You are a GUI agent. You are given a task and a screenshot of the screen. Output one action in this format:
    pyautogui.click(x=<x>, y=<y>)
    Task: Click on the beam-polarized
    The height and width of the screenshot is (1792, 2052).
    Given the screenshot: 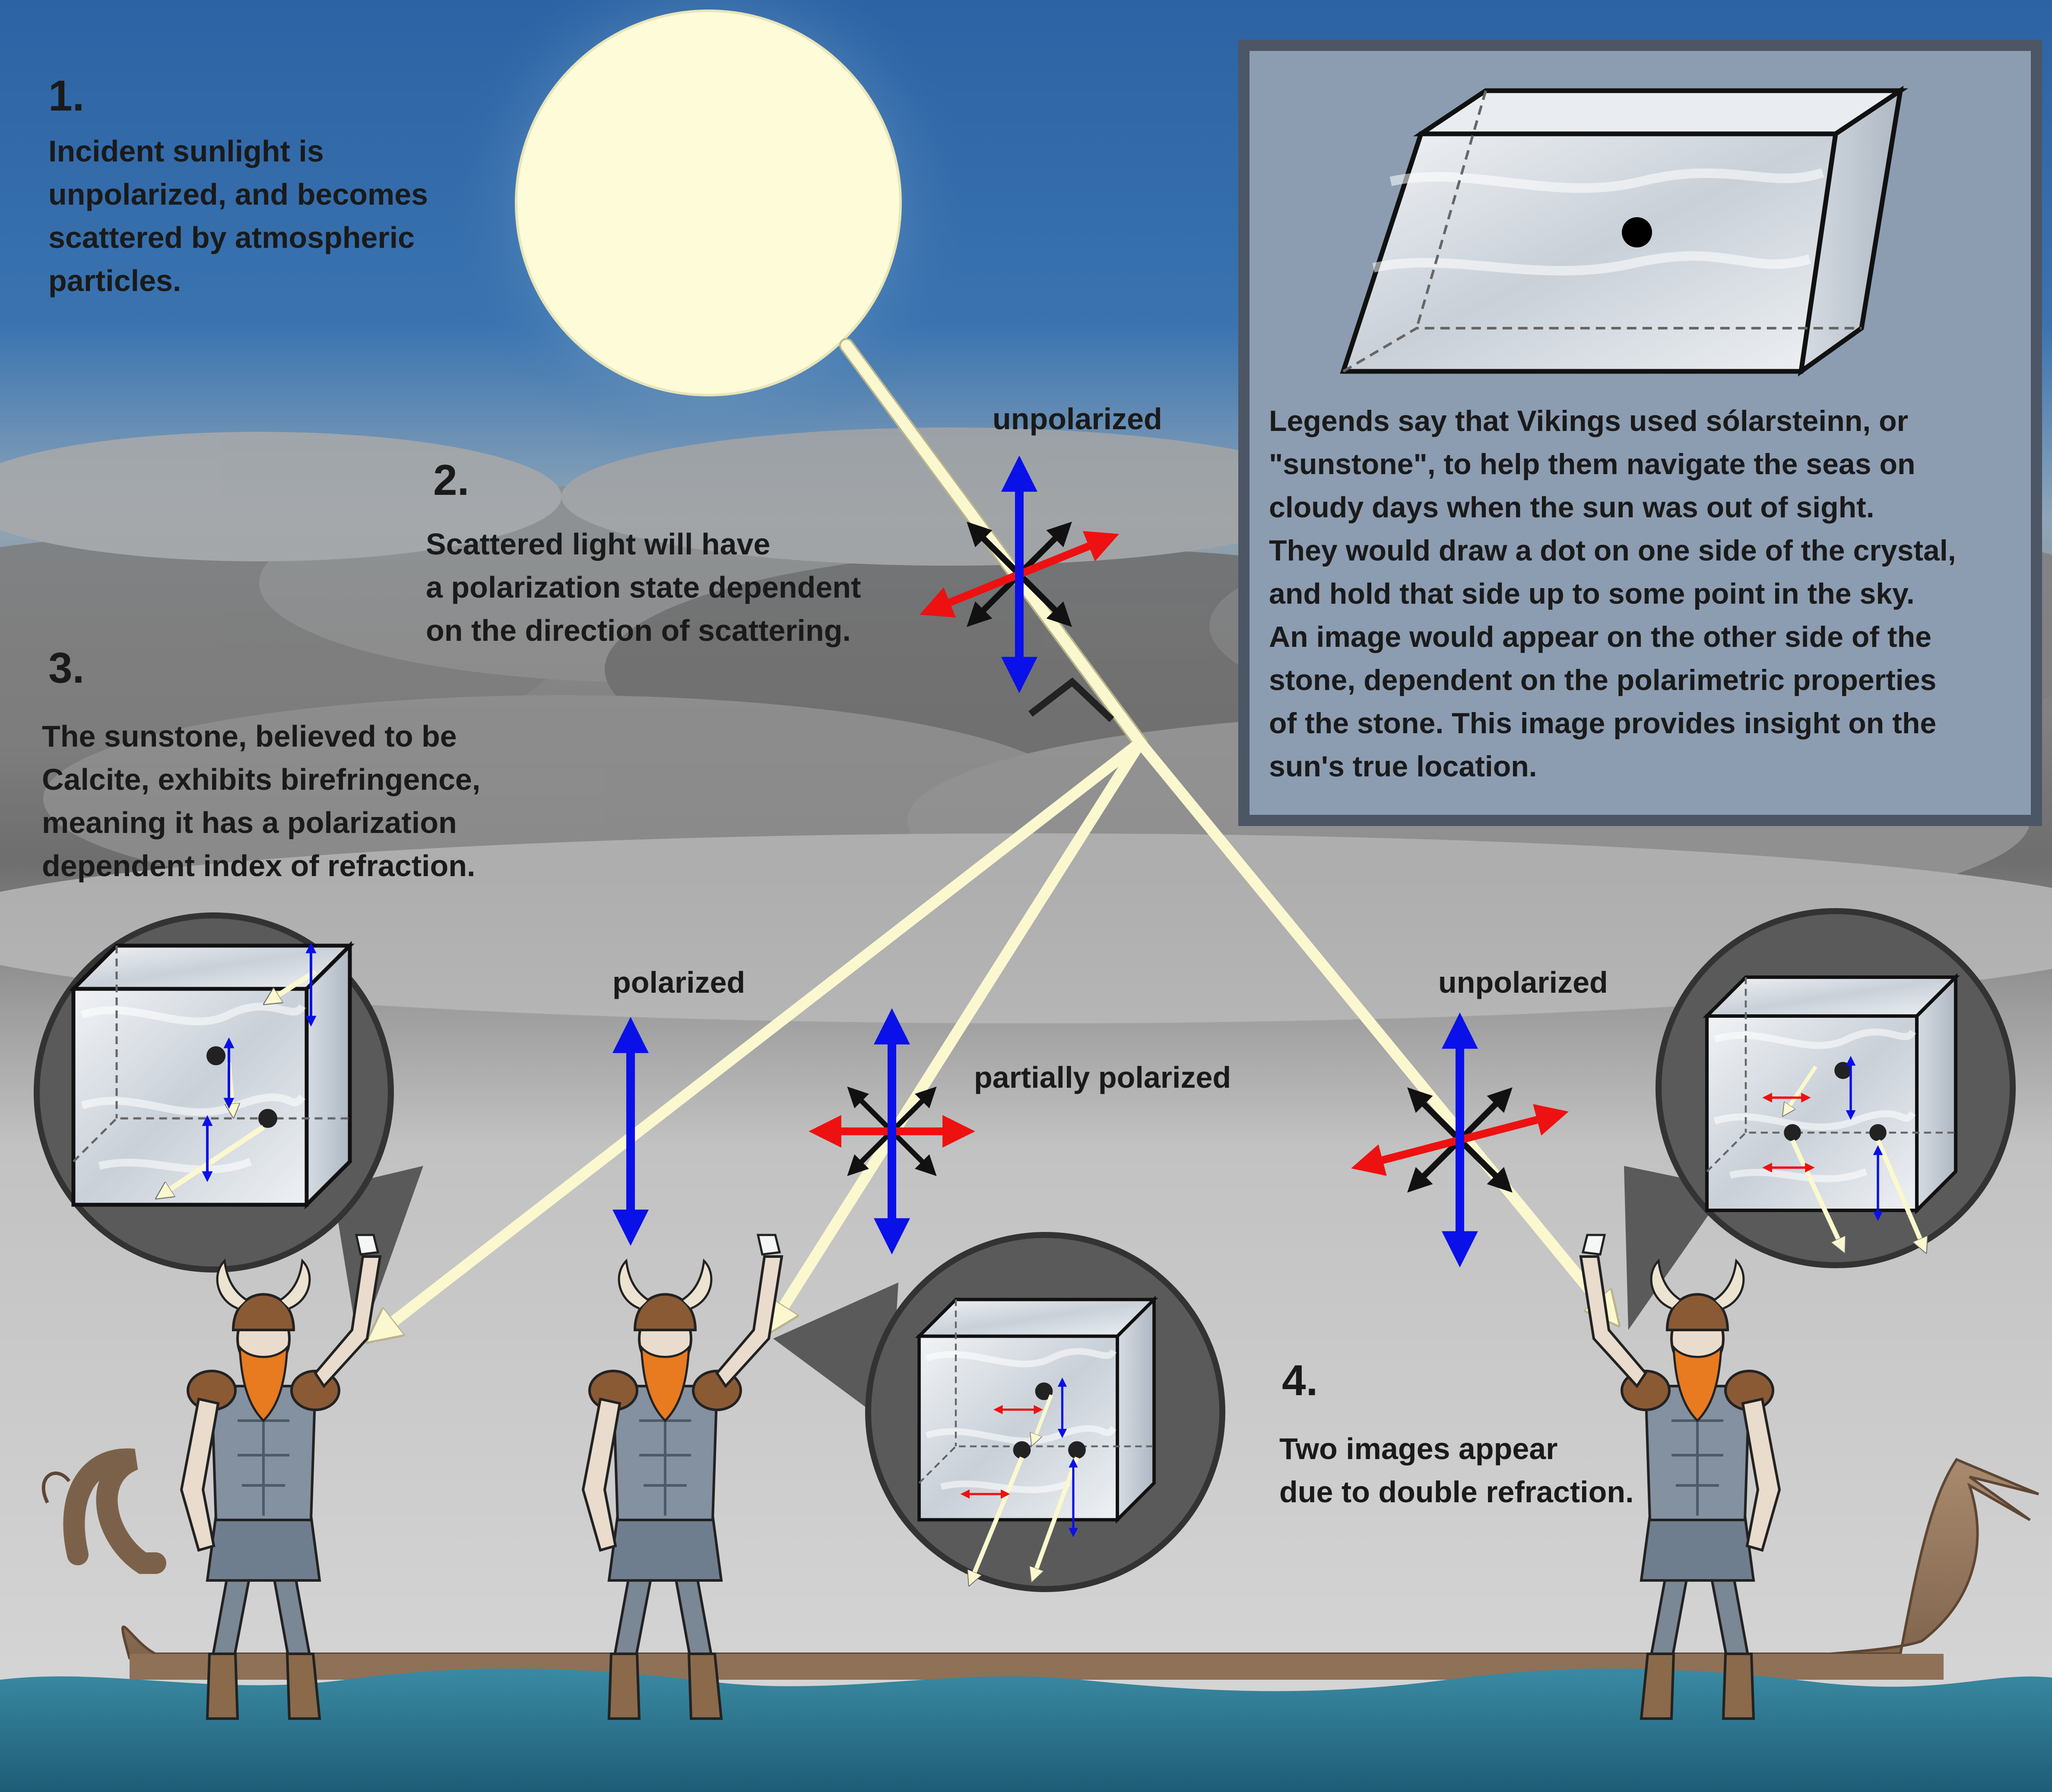 What is the action you would take?
    pyautogui.click(x=757, y=1038)
    